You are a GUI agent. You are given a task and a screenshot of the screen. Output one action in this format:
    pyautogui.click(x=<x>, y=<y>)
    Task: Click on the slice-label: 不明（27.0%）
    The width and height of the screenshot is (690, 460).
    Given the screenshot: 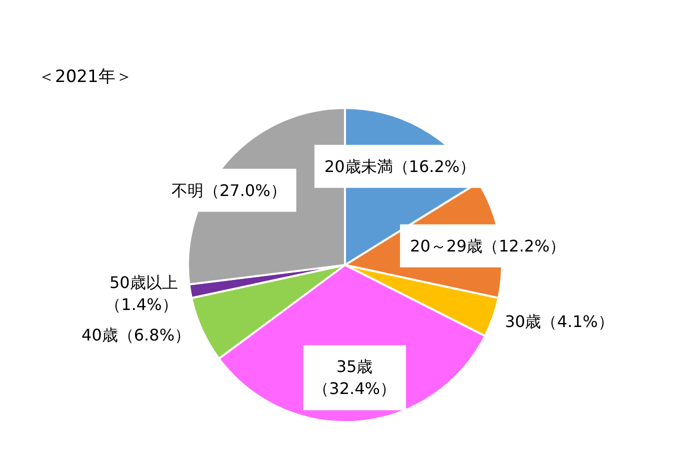 What is the action you would take?
    pyautogui.click(x=228, y=190)
    